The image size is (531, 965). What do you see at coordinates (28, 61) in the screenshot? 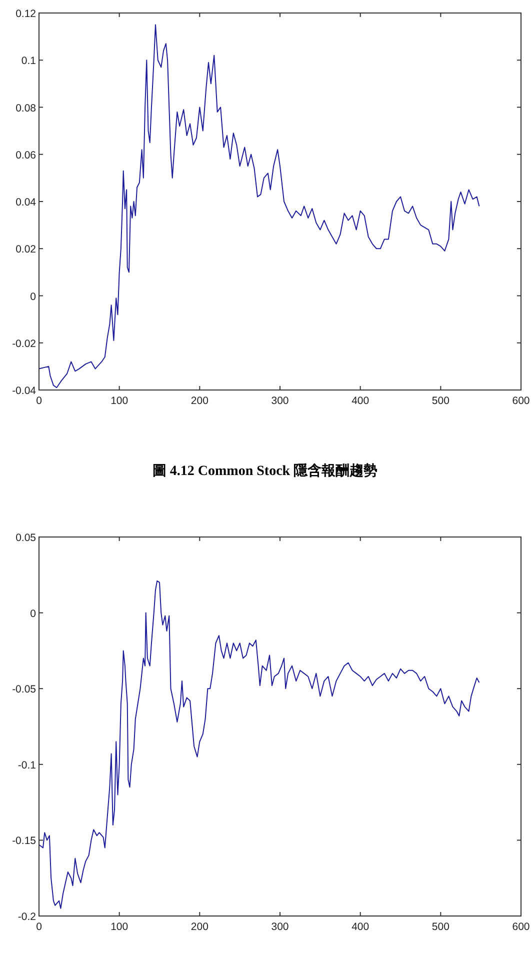
I see `y-tick-label: 0.1` at bounding box center [28, 61].